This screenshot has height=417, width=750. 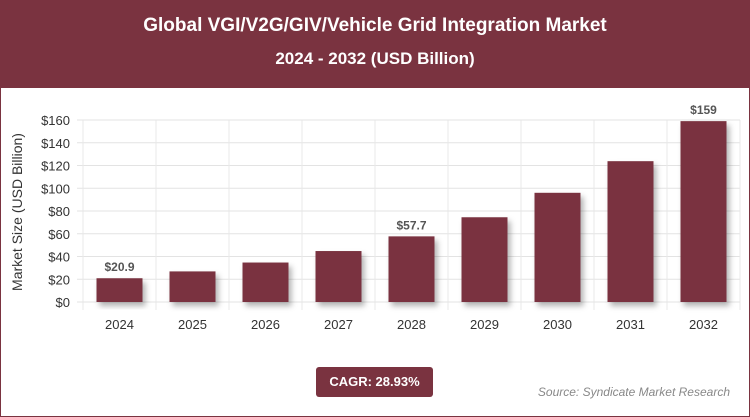 I want to click on data-label: $159, so click(x=703, y=110).